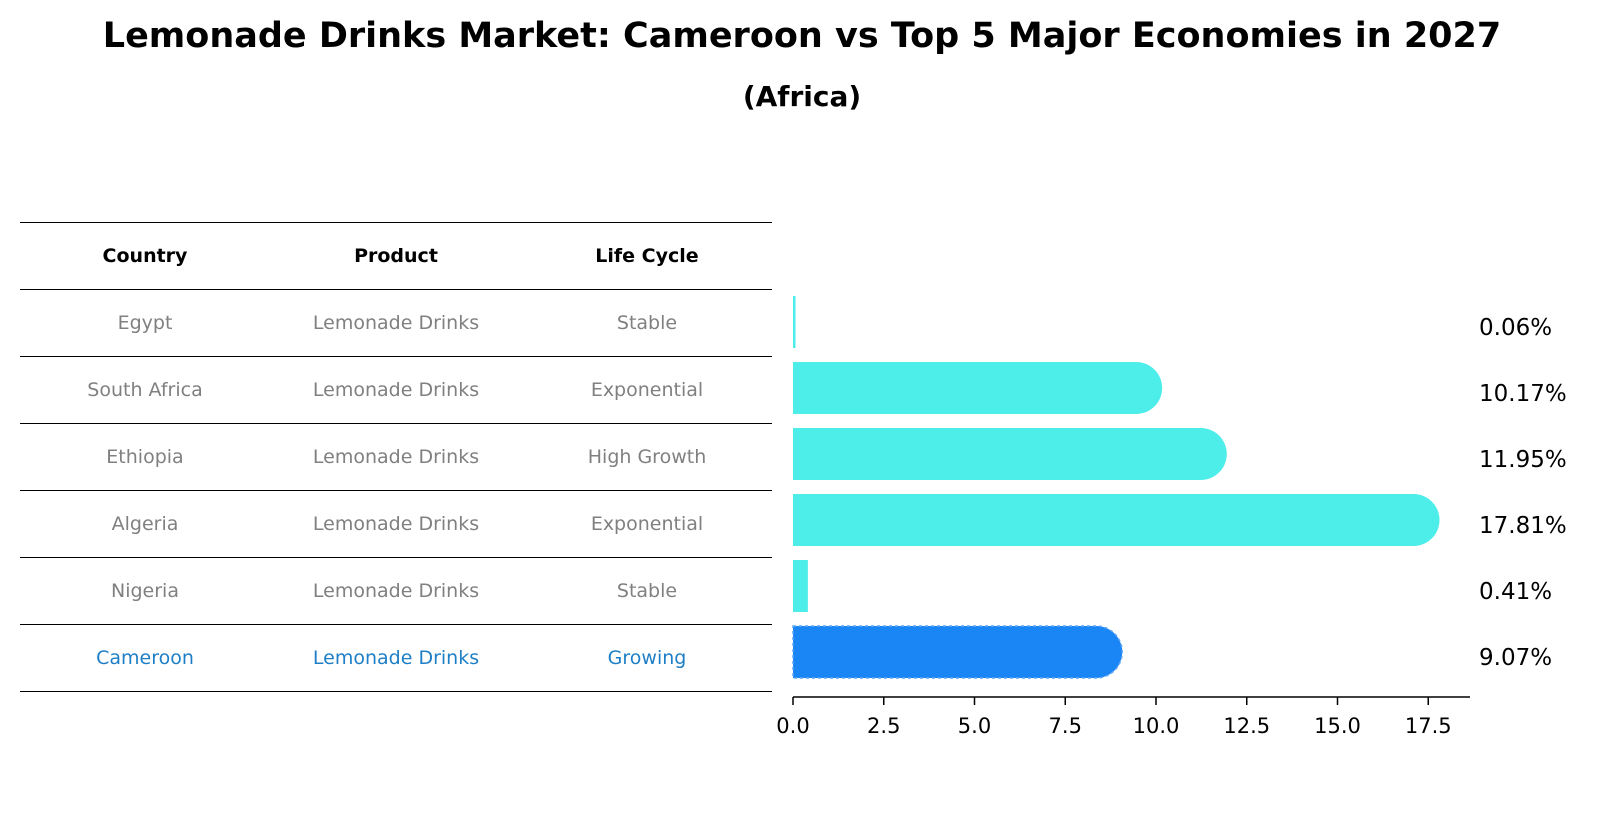  What do you see at coordinates (1428, 726) in the screenshot?
I see `x-tick-label: 17.5` at bounding box center [1428, 726].